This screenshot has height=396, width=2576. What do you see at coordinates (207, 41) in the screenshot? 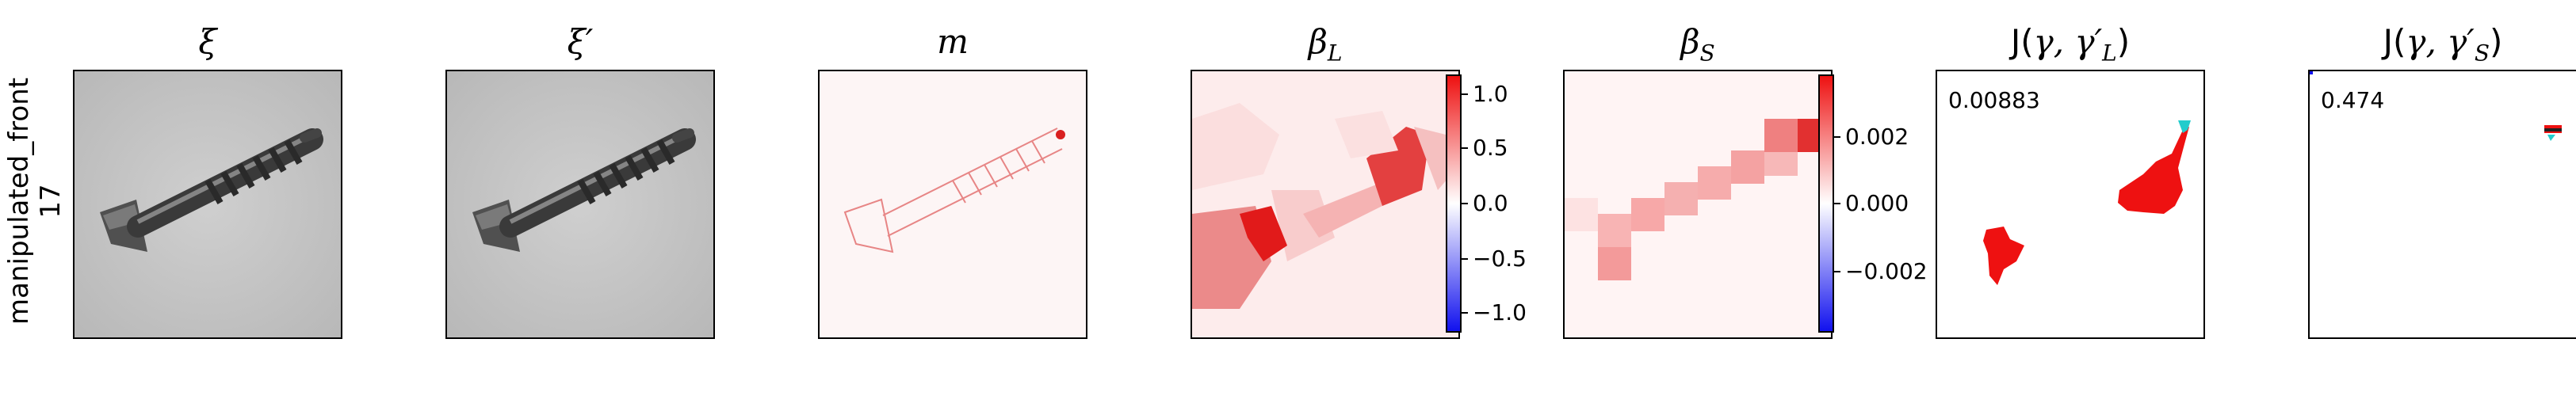
I see `panel-title-xi: ξ` at bounding box center [207, 41].